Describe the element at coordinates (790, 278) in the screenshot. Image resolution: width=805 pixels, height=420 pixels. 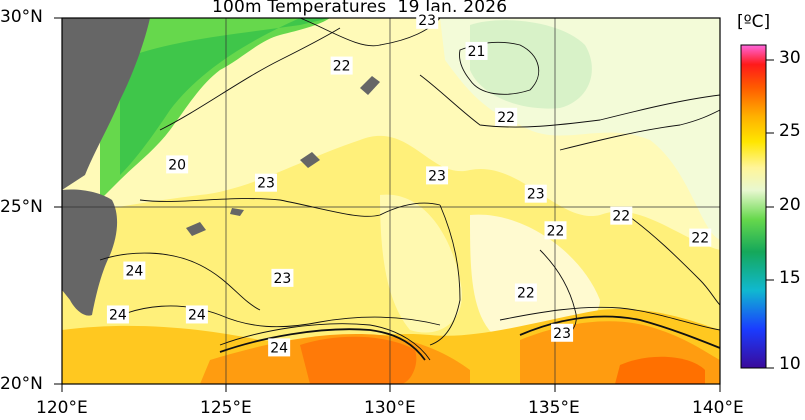
I see `colorbar-tick-15: 15` at that location.